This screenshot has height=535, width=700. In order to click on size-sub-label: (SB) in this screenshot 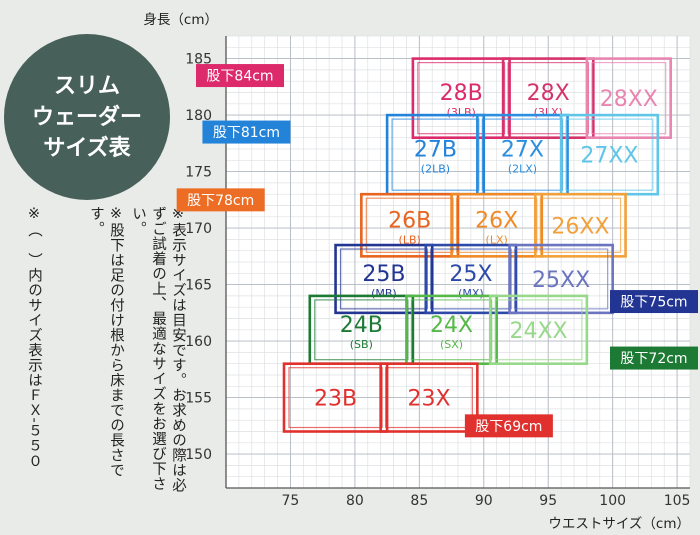, I will do `click(361, 344)`.